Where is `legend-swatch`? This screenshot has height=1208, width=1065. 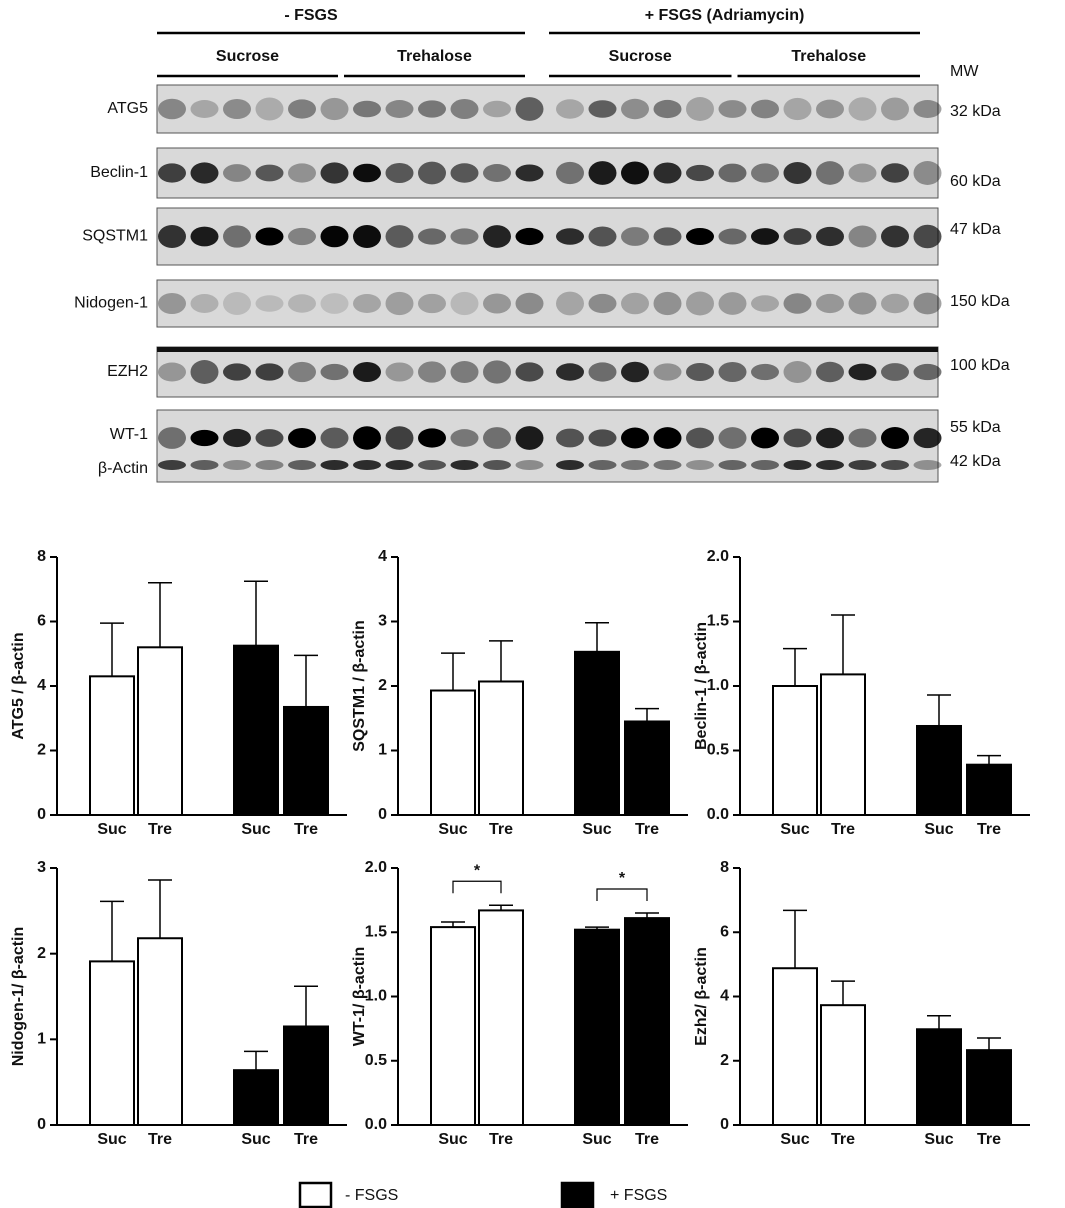
legend-swatch is located at coordinates (577, 1194).